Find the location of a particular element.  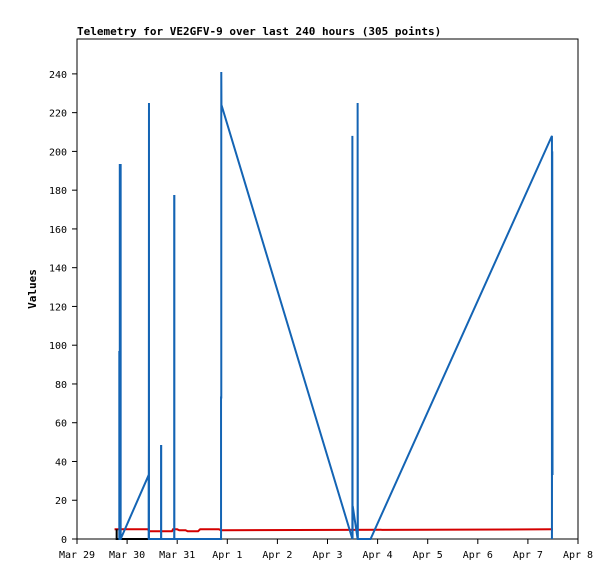

y-tick-label: 220 is located at coordinates (58, 114).